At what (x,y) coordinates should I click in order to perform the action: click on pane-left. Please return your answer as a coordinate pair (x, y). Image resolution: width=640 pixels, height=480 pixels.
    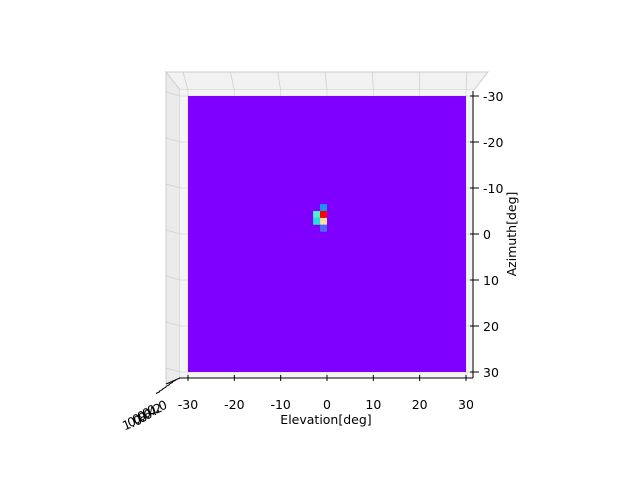
    Looking at the image, I should click on (173, 227).